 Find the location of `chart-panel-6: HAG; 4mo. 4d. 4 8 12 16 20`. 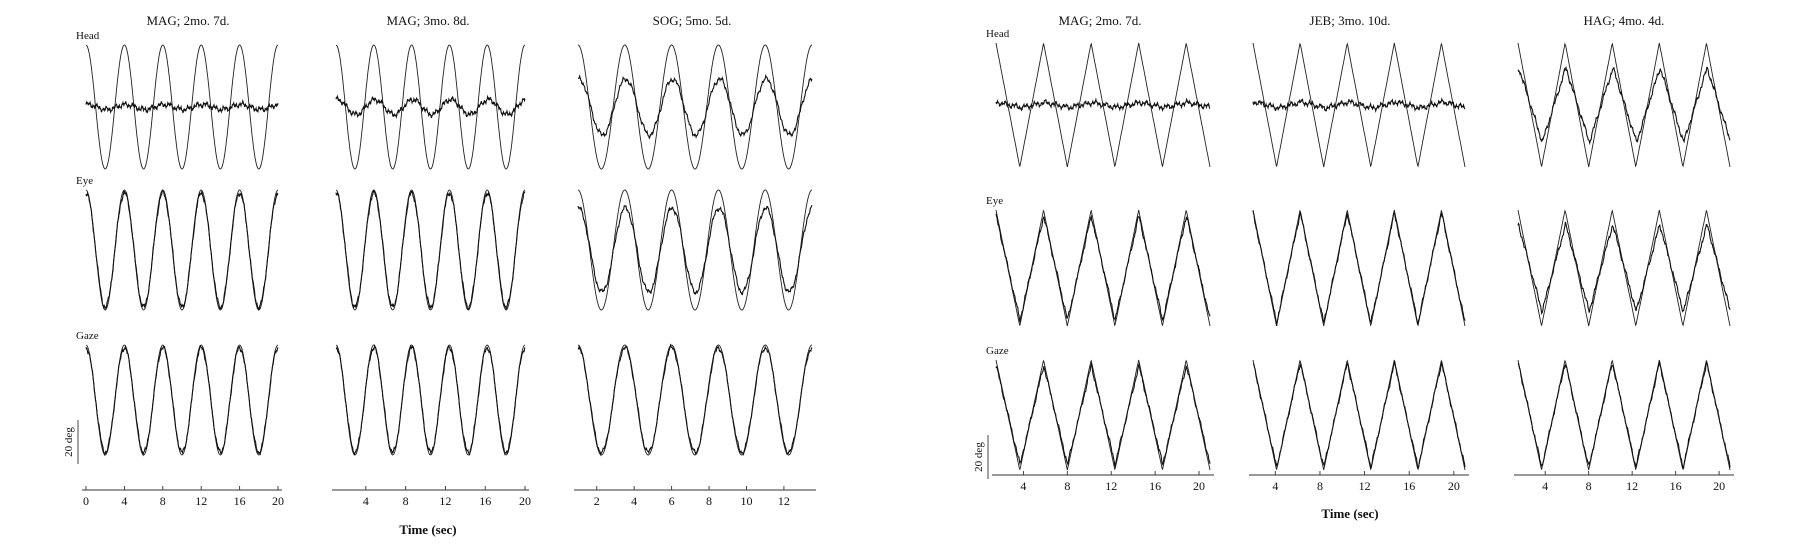

chart-panel-6: HAG; 4mo. 4d. 4 8 12 16 20 is located at coordinates (1624, 253).